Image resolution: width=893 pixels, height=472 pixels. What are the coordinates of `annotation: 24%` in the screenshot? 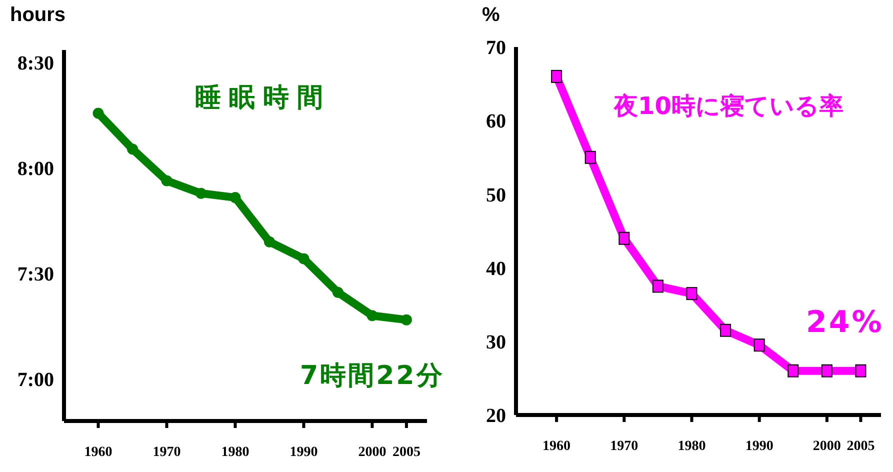 It's located at (845, 322).